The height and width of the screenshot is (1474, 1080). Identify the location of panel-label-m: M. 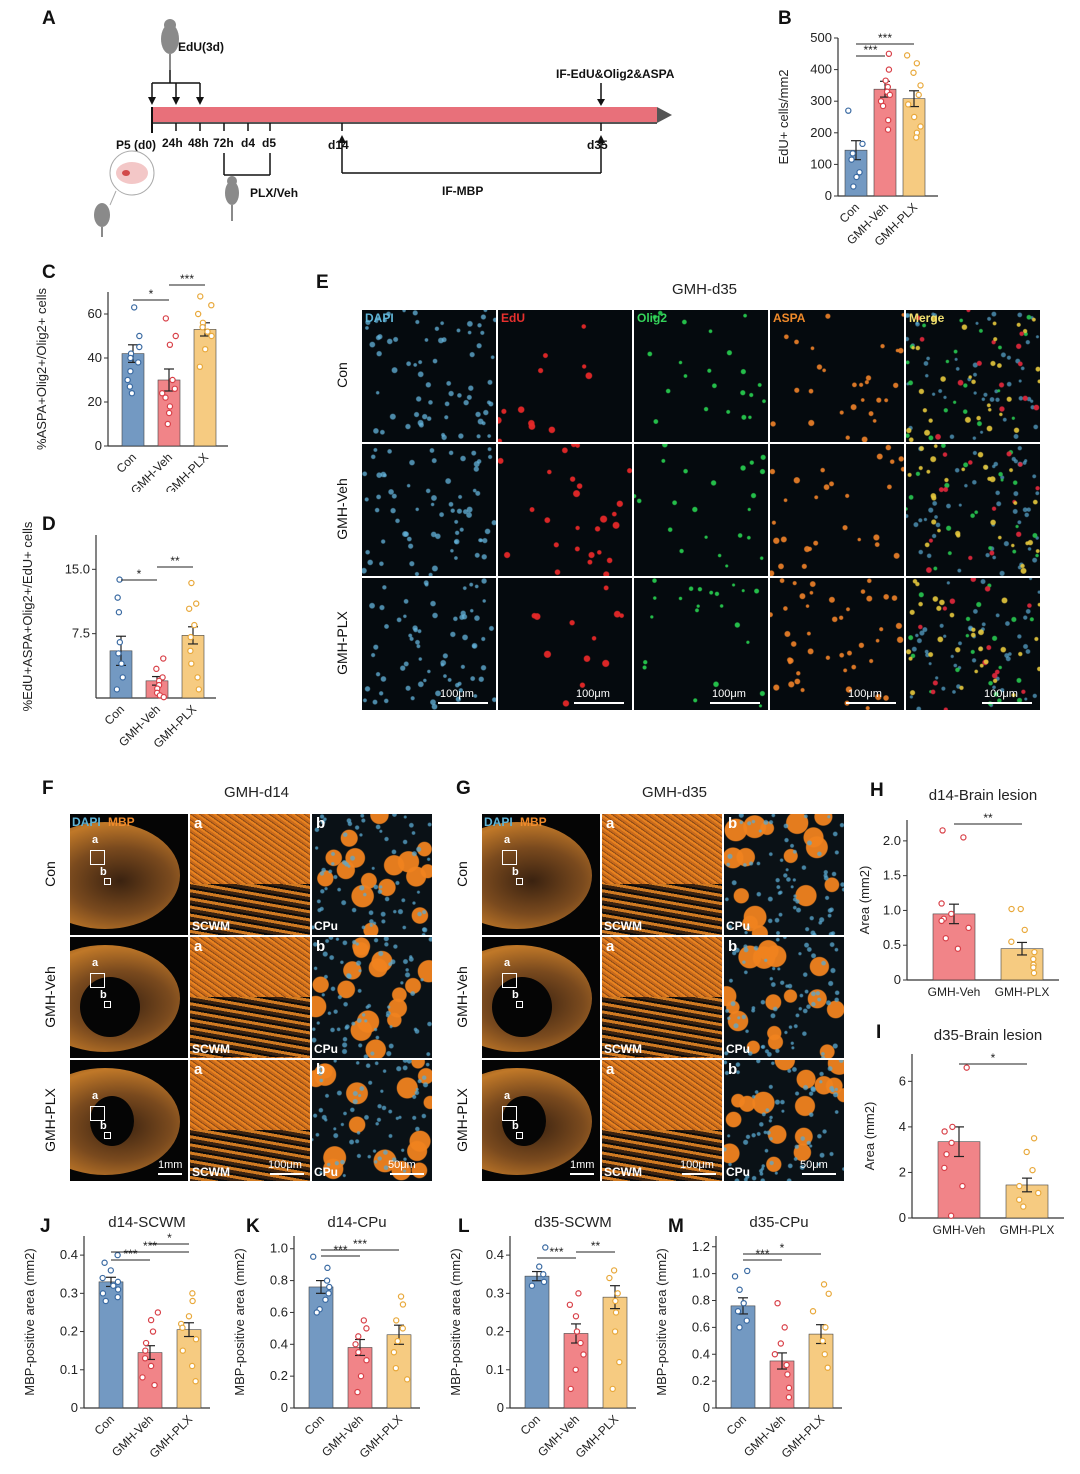
(676, 1226).